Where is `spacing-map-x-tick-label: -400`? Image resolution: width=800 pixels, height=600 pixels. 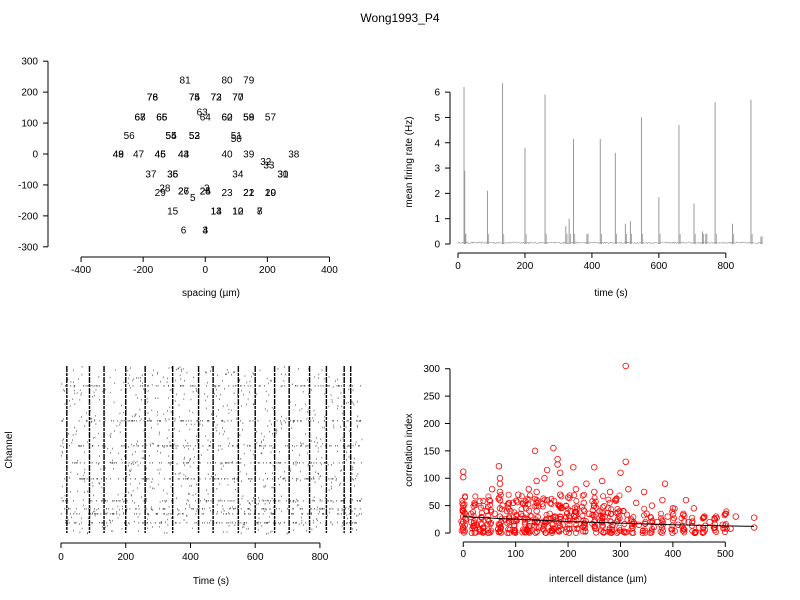 spacing-map-x-tick-label: -400 is located at coordinates (81, 270).